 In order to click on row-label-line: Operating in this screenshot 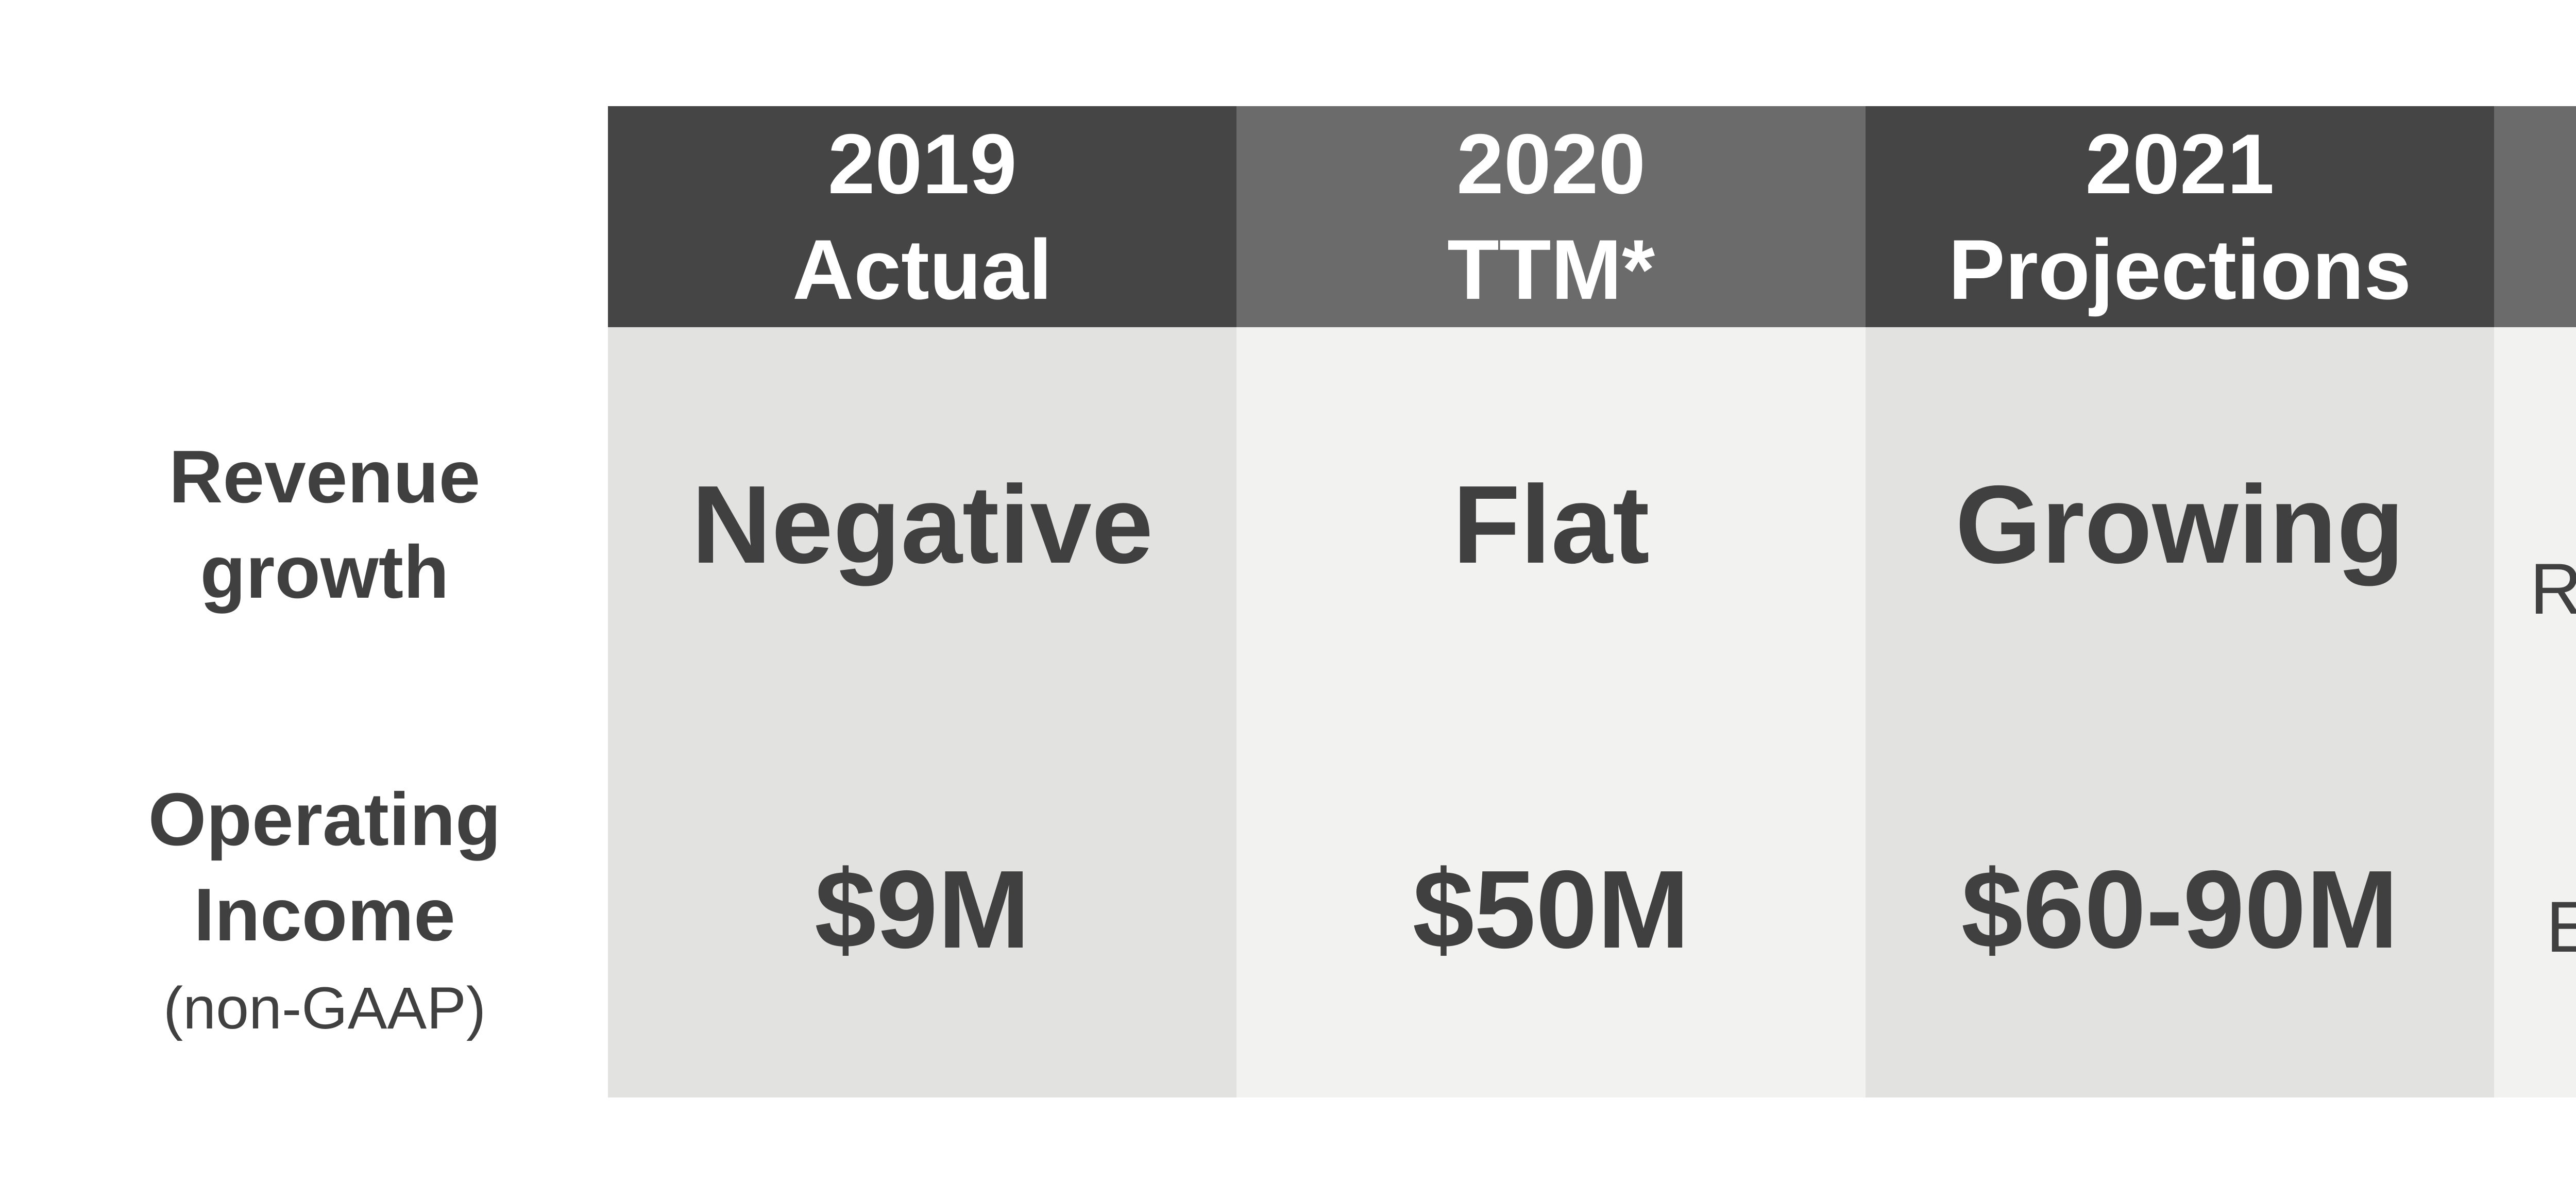, I will do `click(324, 820)`.